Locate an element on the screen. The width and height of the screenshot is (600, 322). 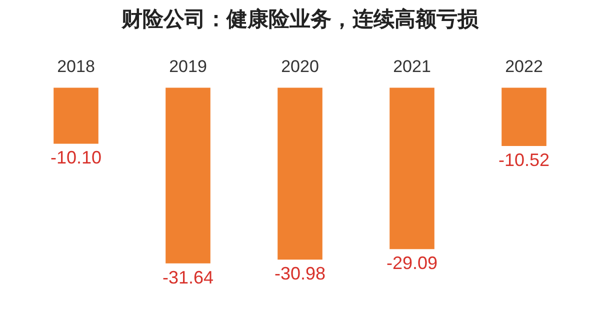
data-label: -10.52 is located at coordinates (524, 160).